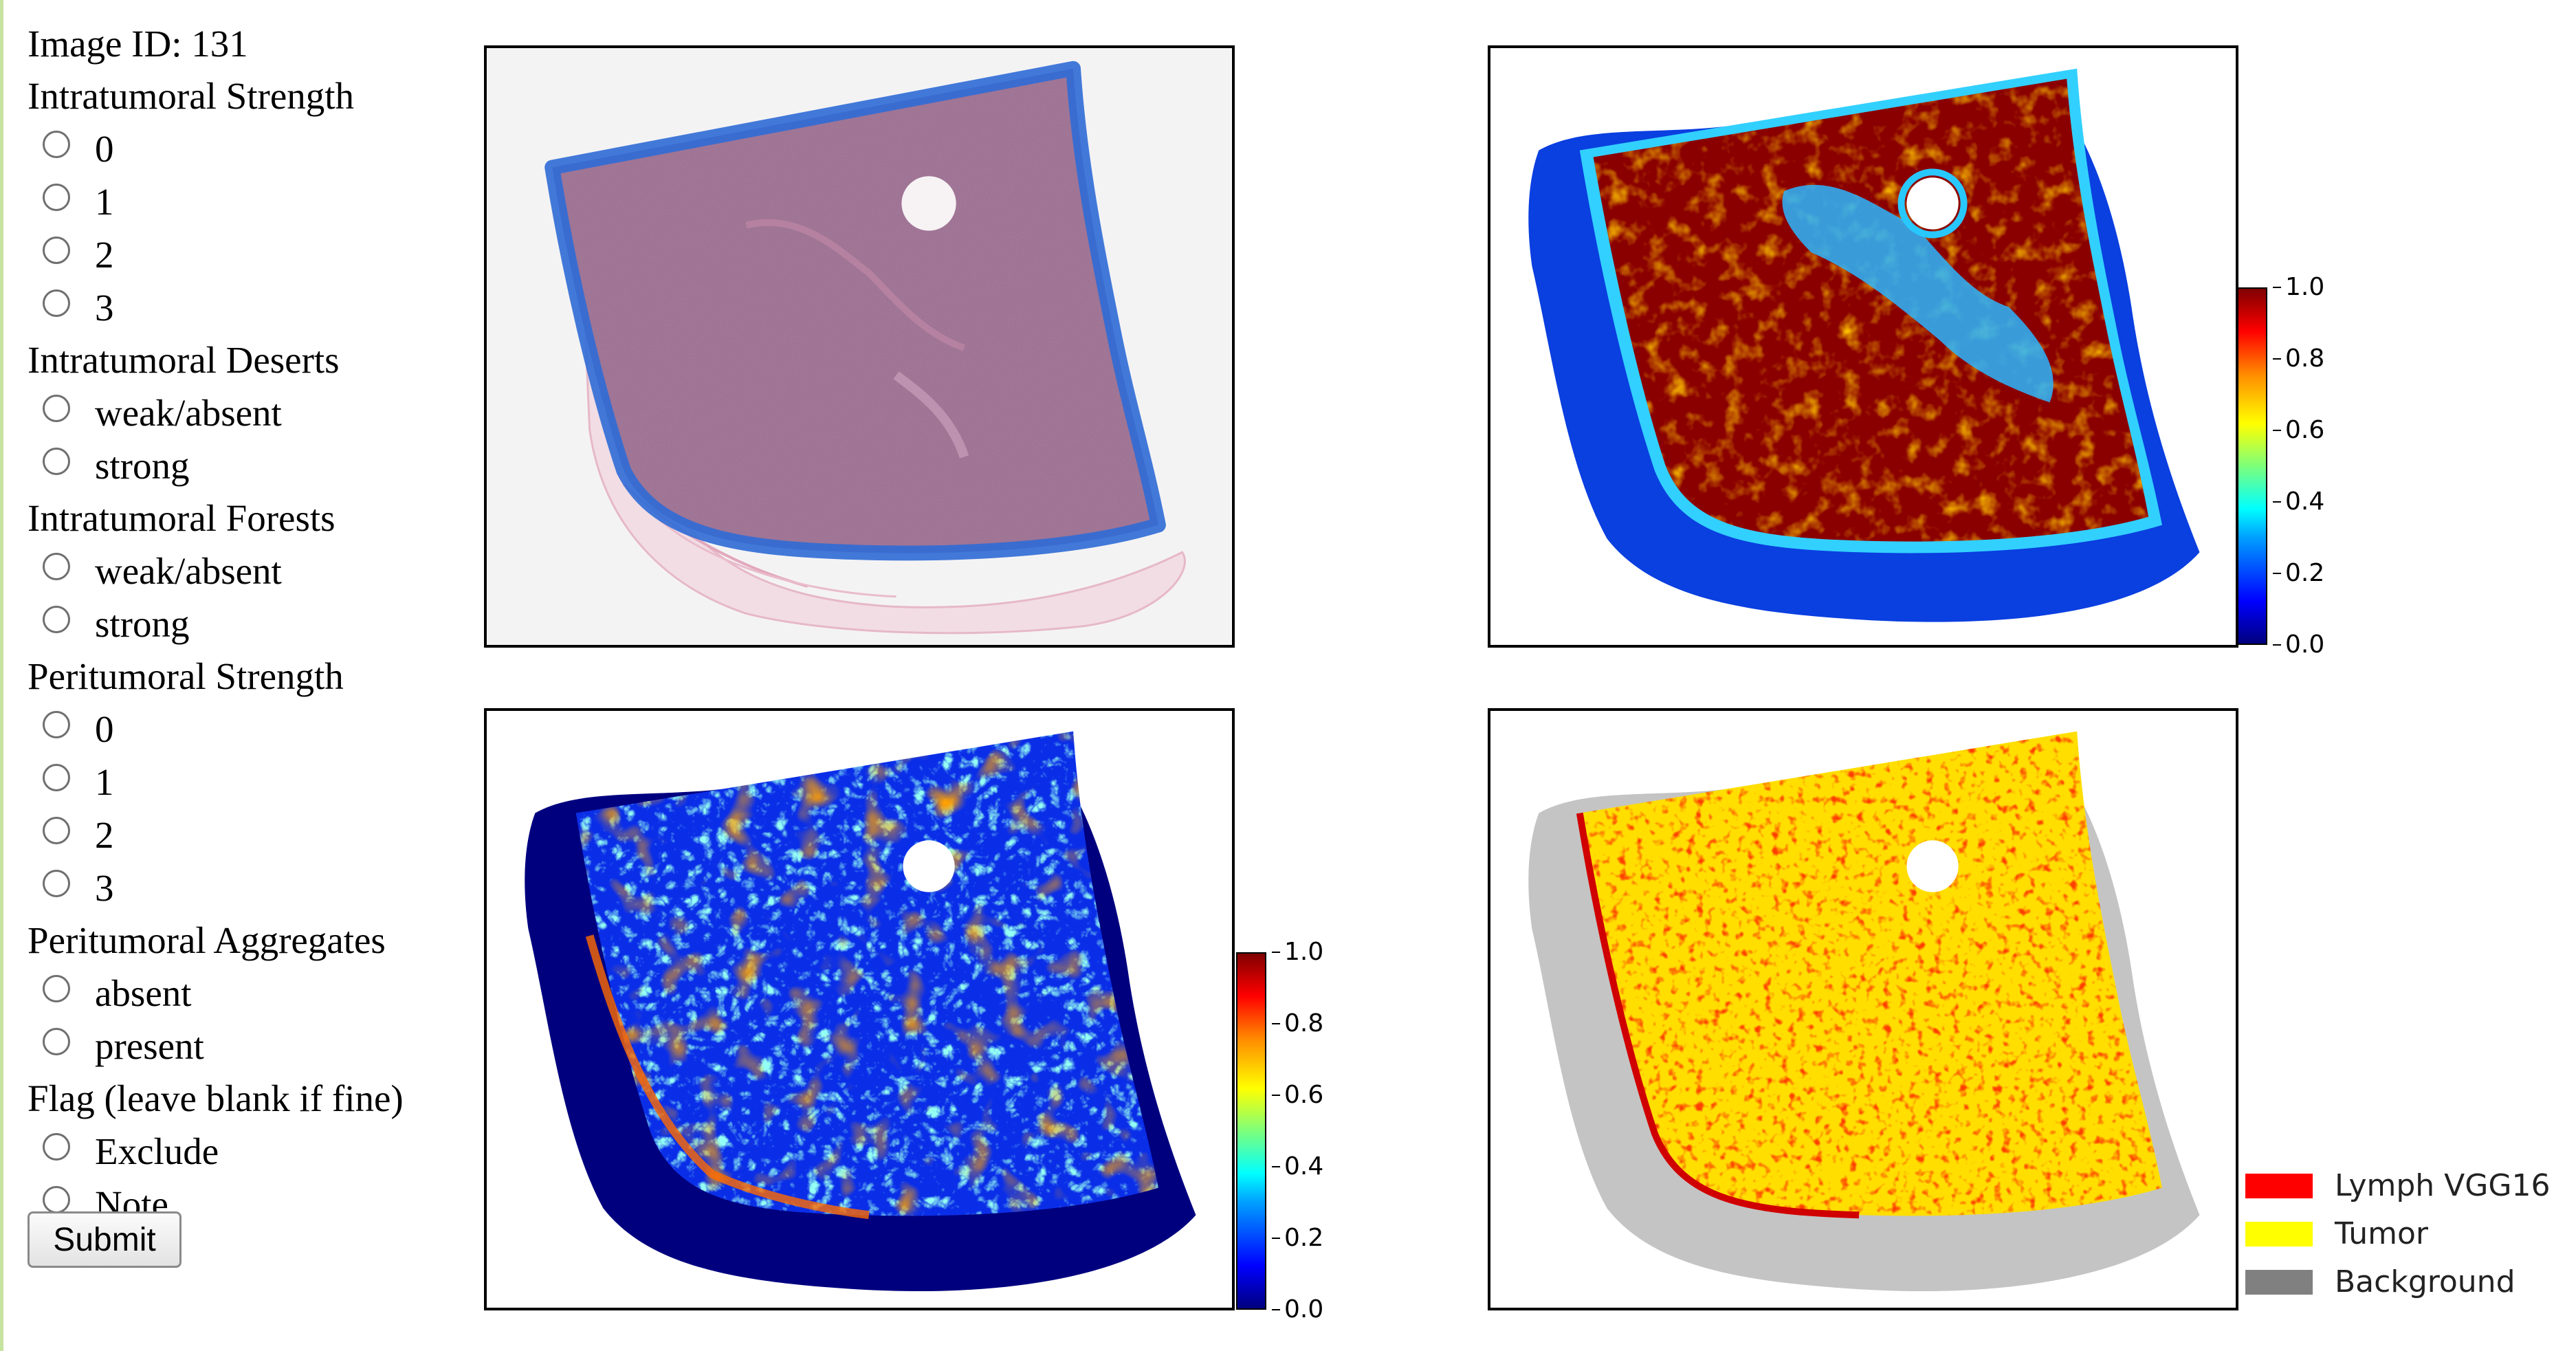 This screenshot has height=1351, width=2576. I want to click on left-border, so click(1, 675).